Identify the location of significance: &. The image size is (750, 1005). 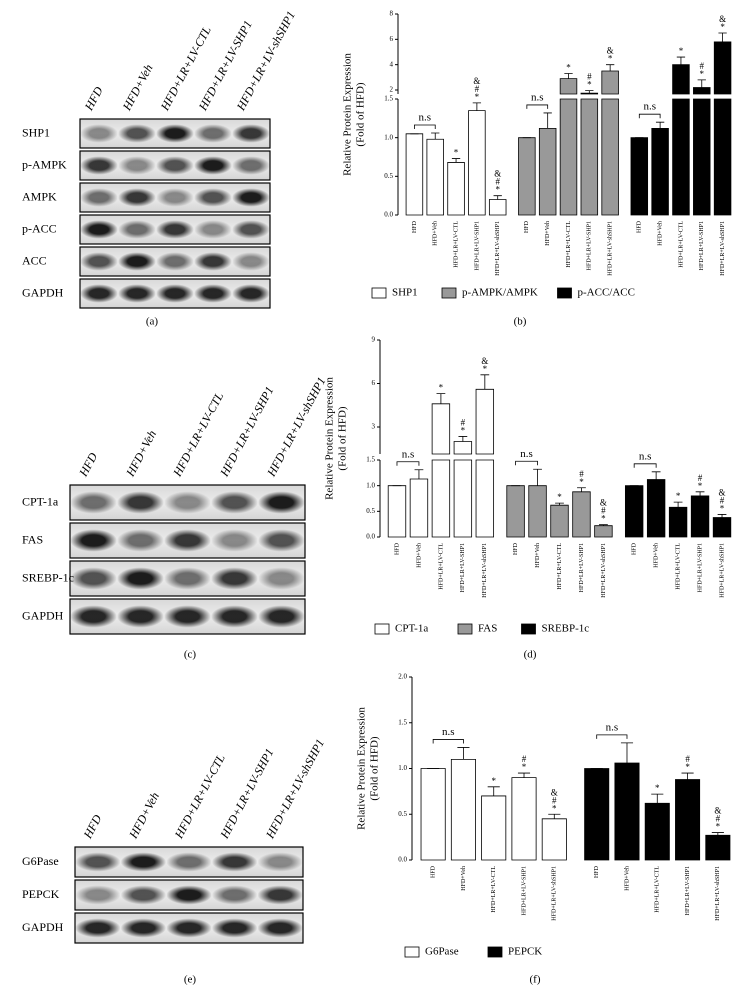
(717, 811).